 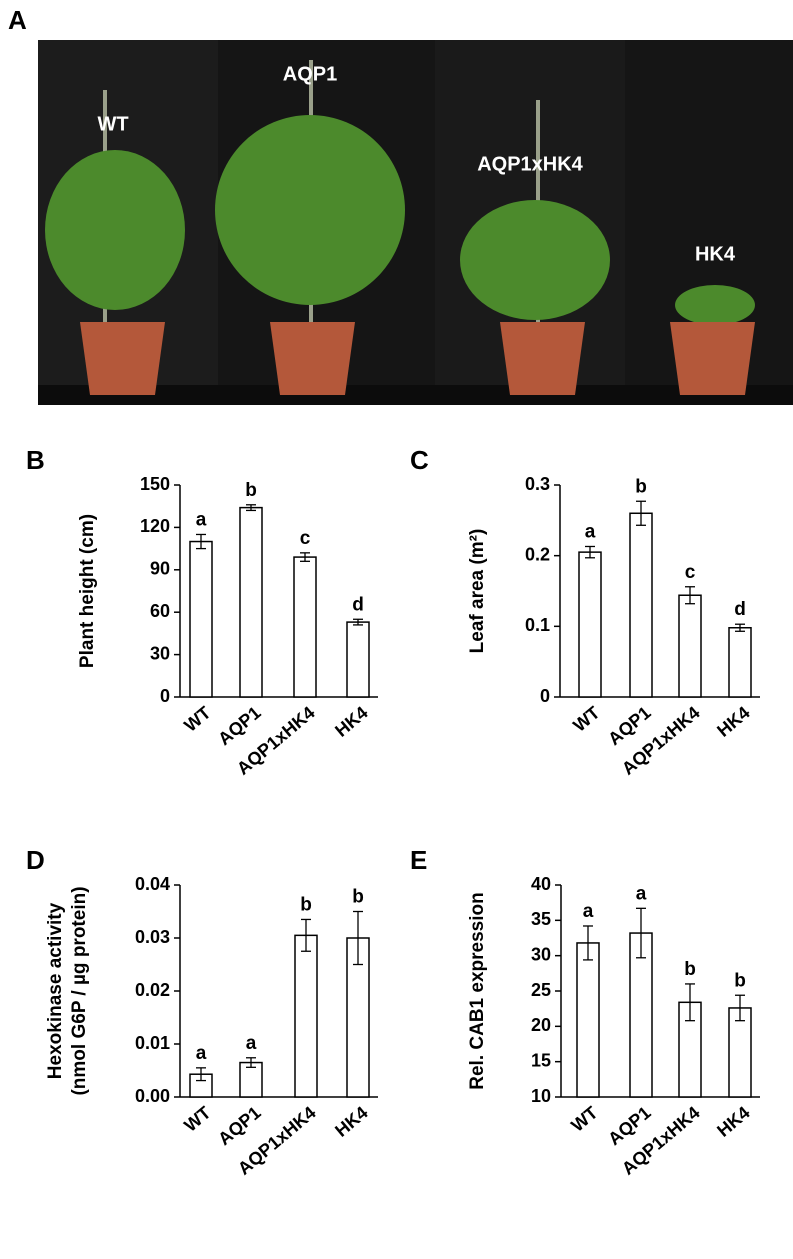 What do you see at coordinates (541, 884) in the screenshot?
I see `y-tick-label: 40` at bounding box center [541, 884].